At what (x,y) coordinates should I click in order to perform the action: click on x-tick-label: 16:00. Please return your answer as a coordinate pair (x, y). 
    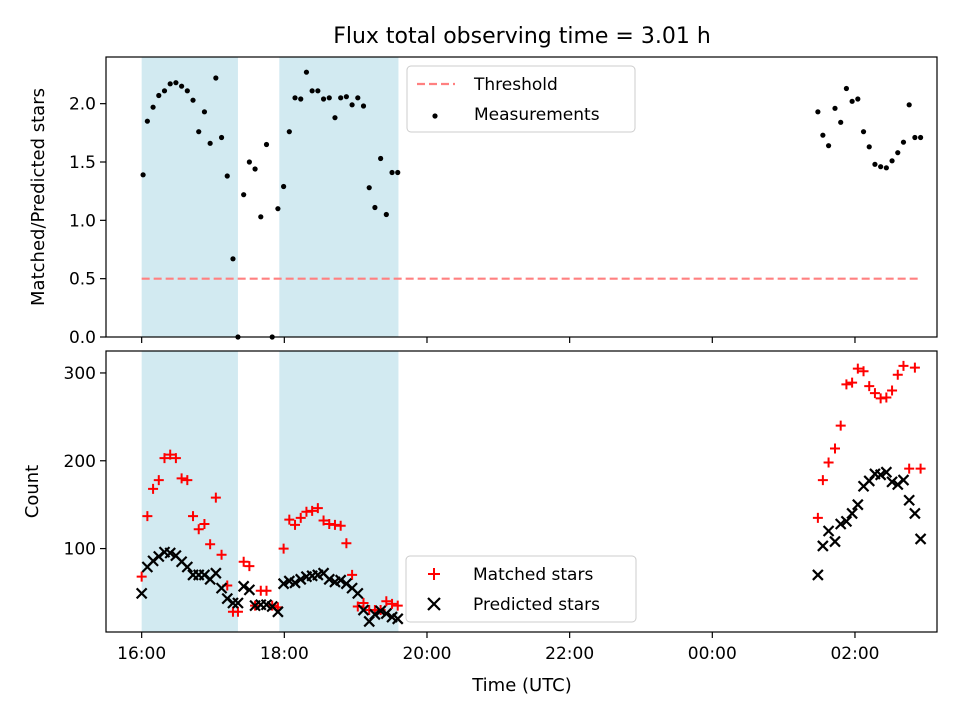
    Looking at the image, I should click on (141, 654).